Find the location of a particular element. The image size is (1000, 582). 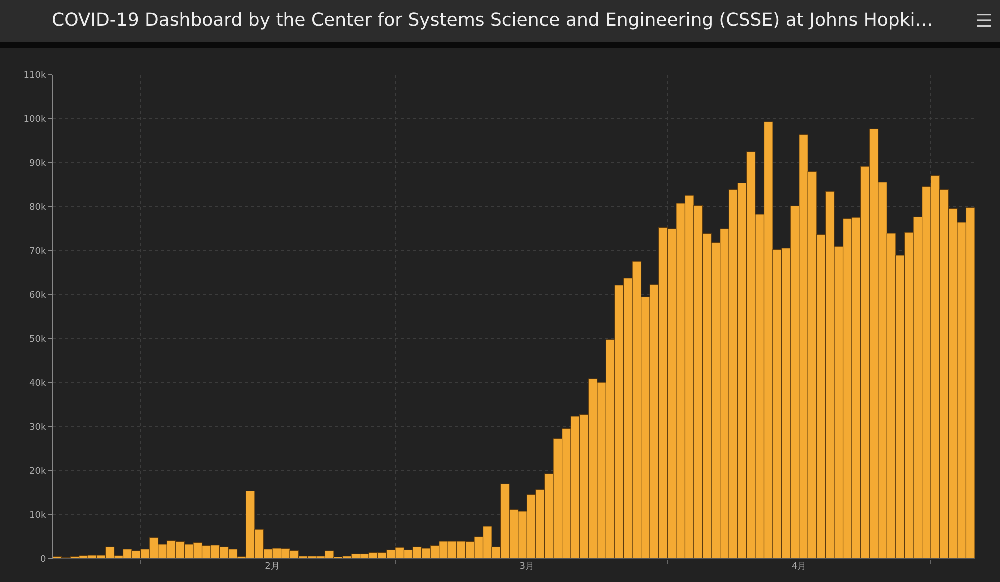

y-tick-label: 20k is located at coordinates (38, 472).